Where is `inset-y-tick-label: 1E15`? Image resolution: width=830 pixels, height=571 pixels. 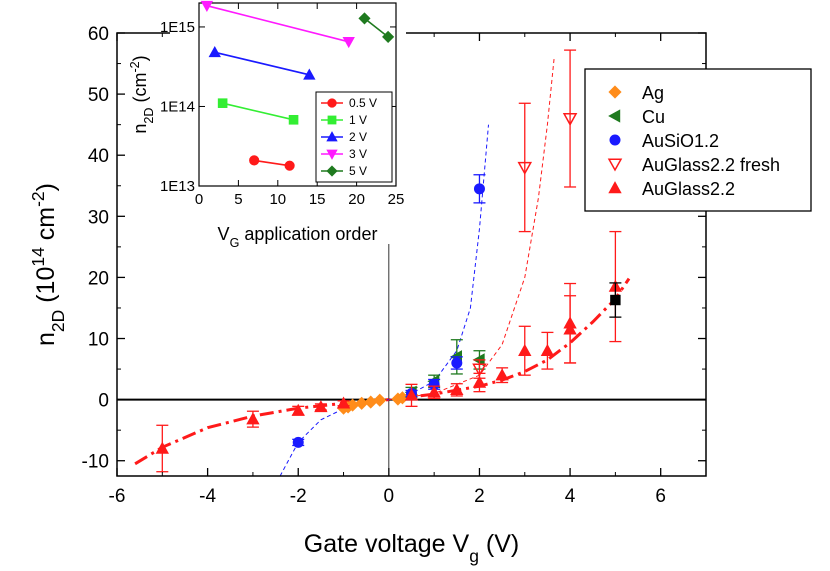 inset-y-tick-label: 1E15 is located at coordinates (177, 27).